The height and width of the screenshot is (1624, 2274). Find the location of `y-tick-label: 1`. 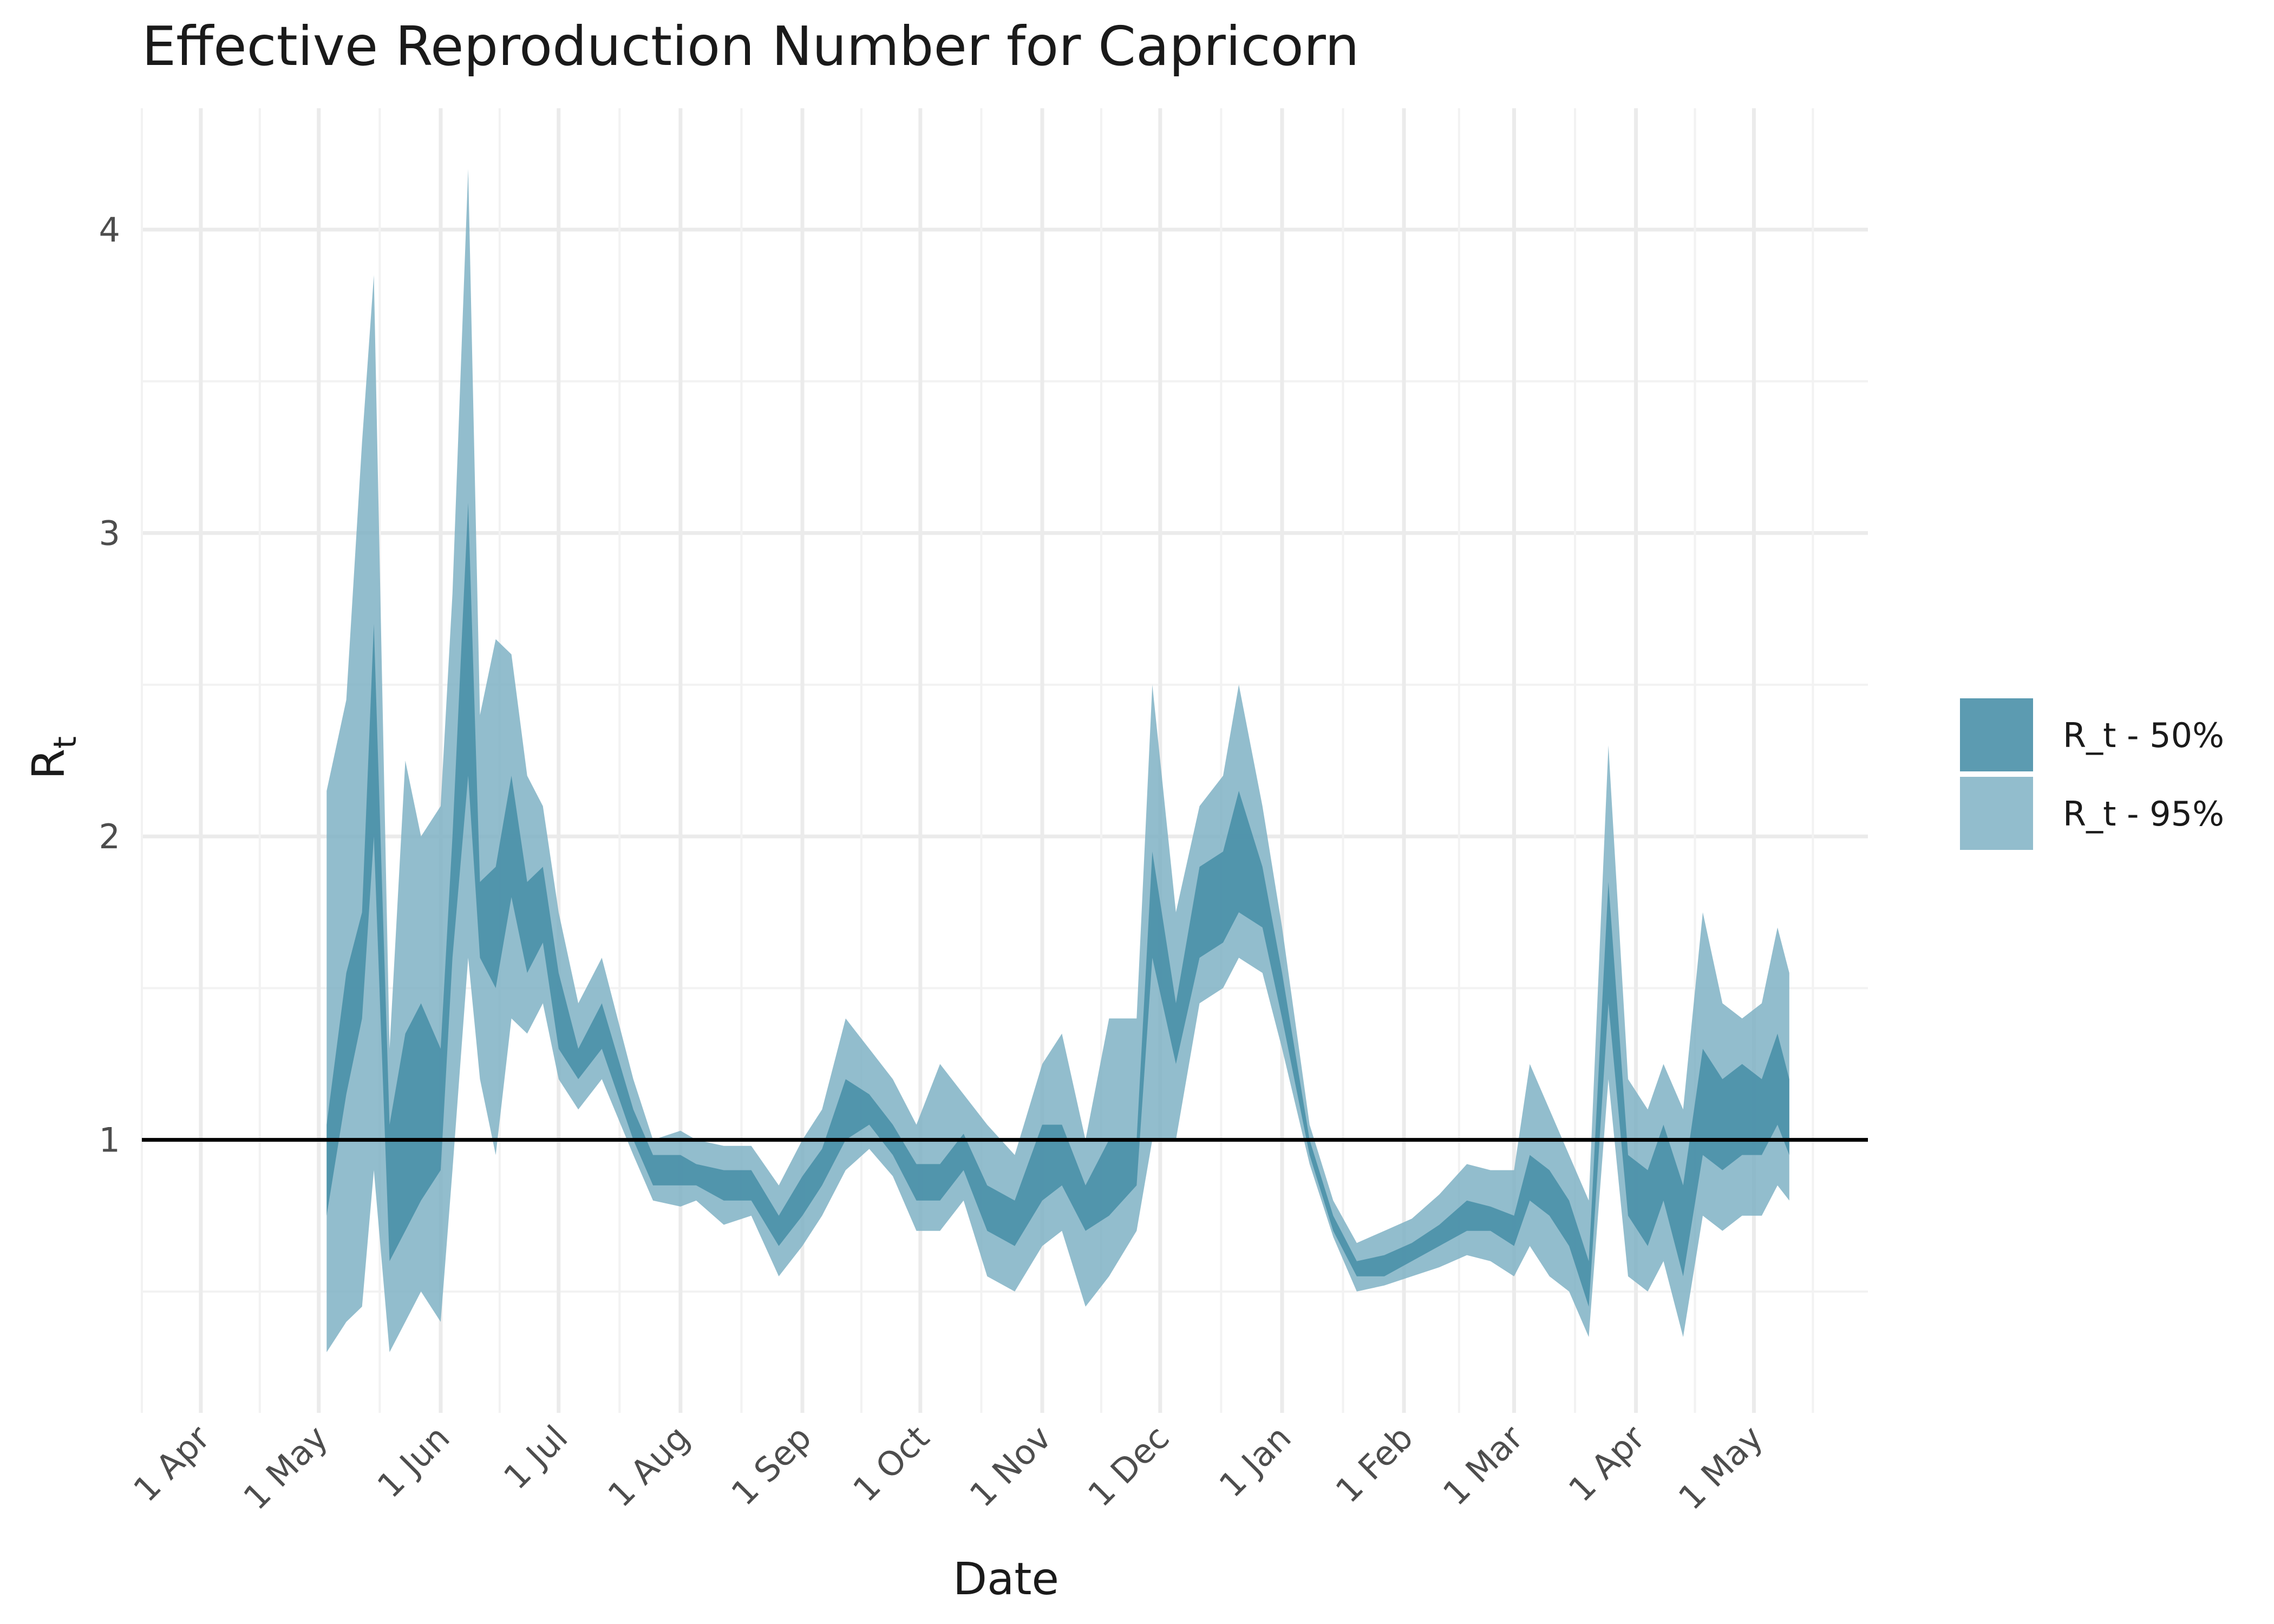

y-tick-label: 1 is located at coordinates (110, 1140).